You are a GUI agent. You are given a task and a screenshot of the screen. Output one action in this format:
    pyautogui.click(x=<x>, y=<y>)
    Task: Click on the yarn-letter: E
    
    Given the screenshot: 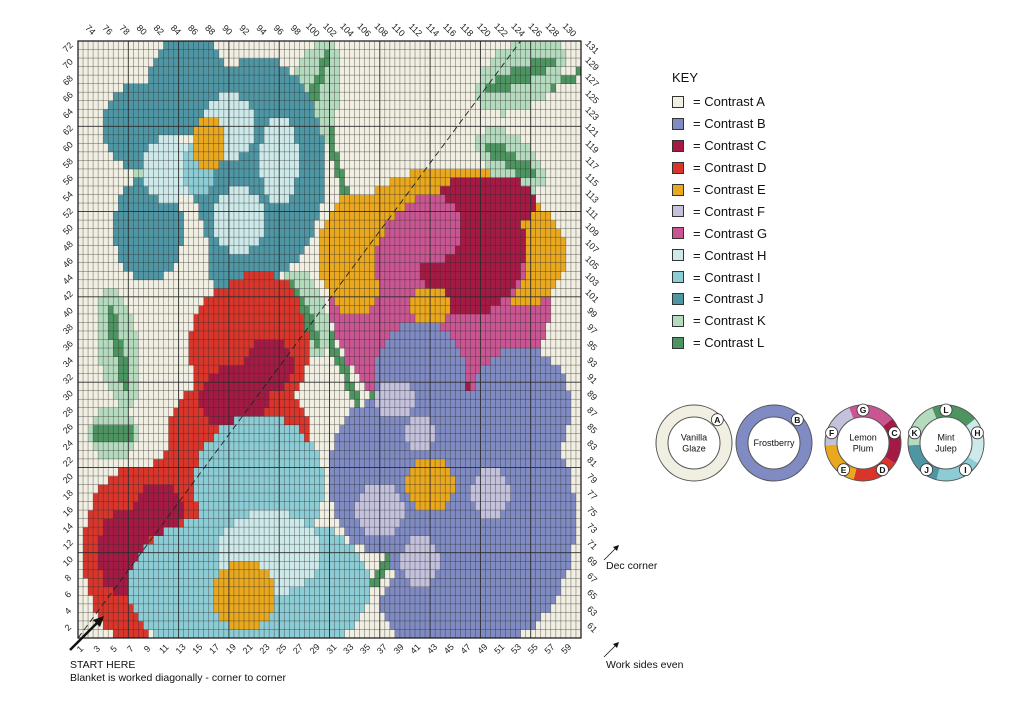 What is the action you would take?
    pyautogui.click(x=844, y=470)
    